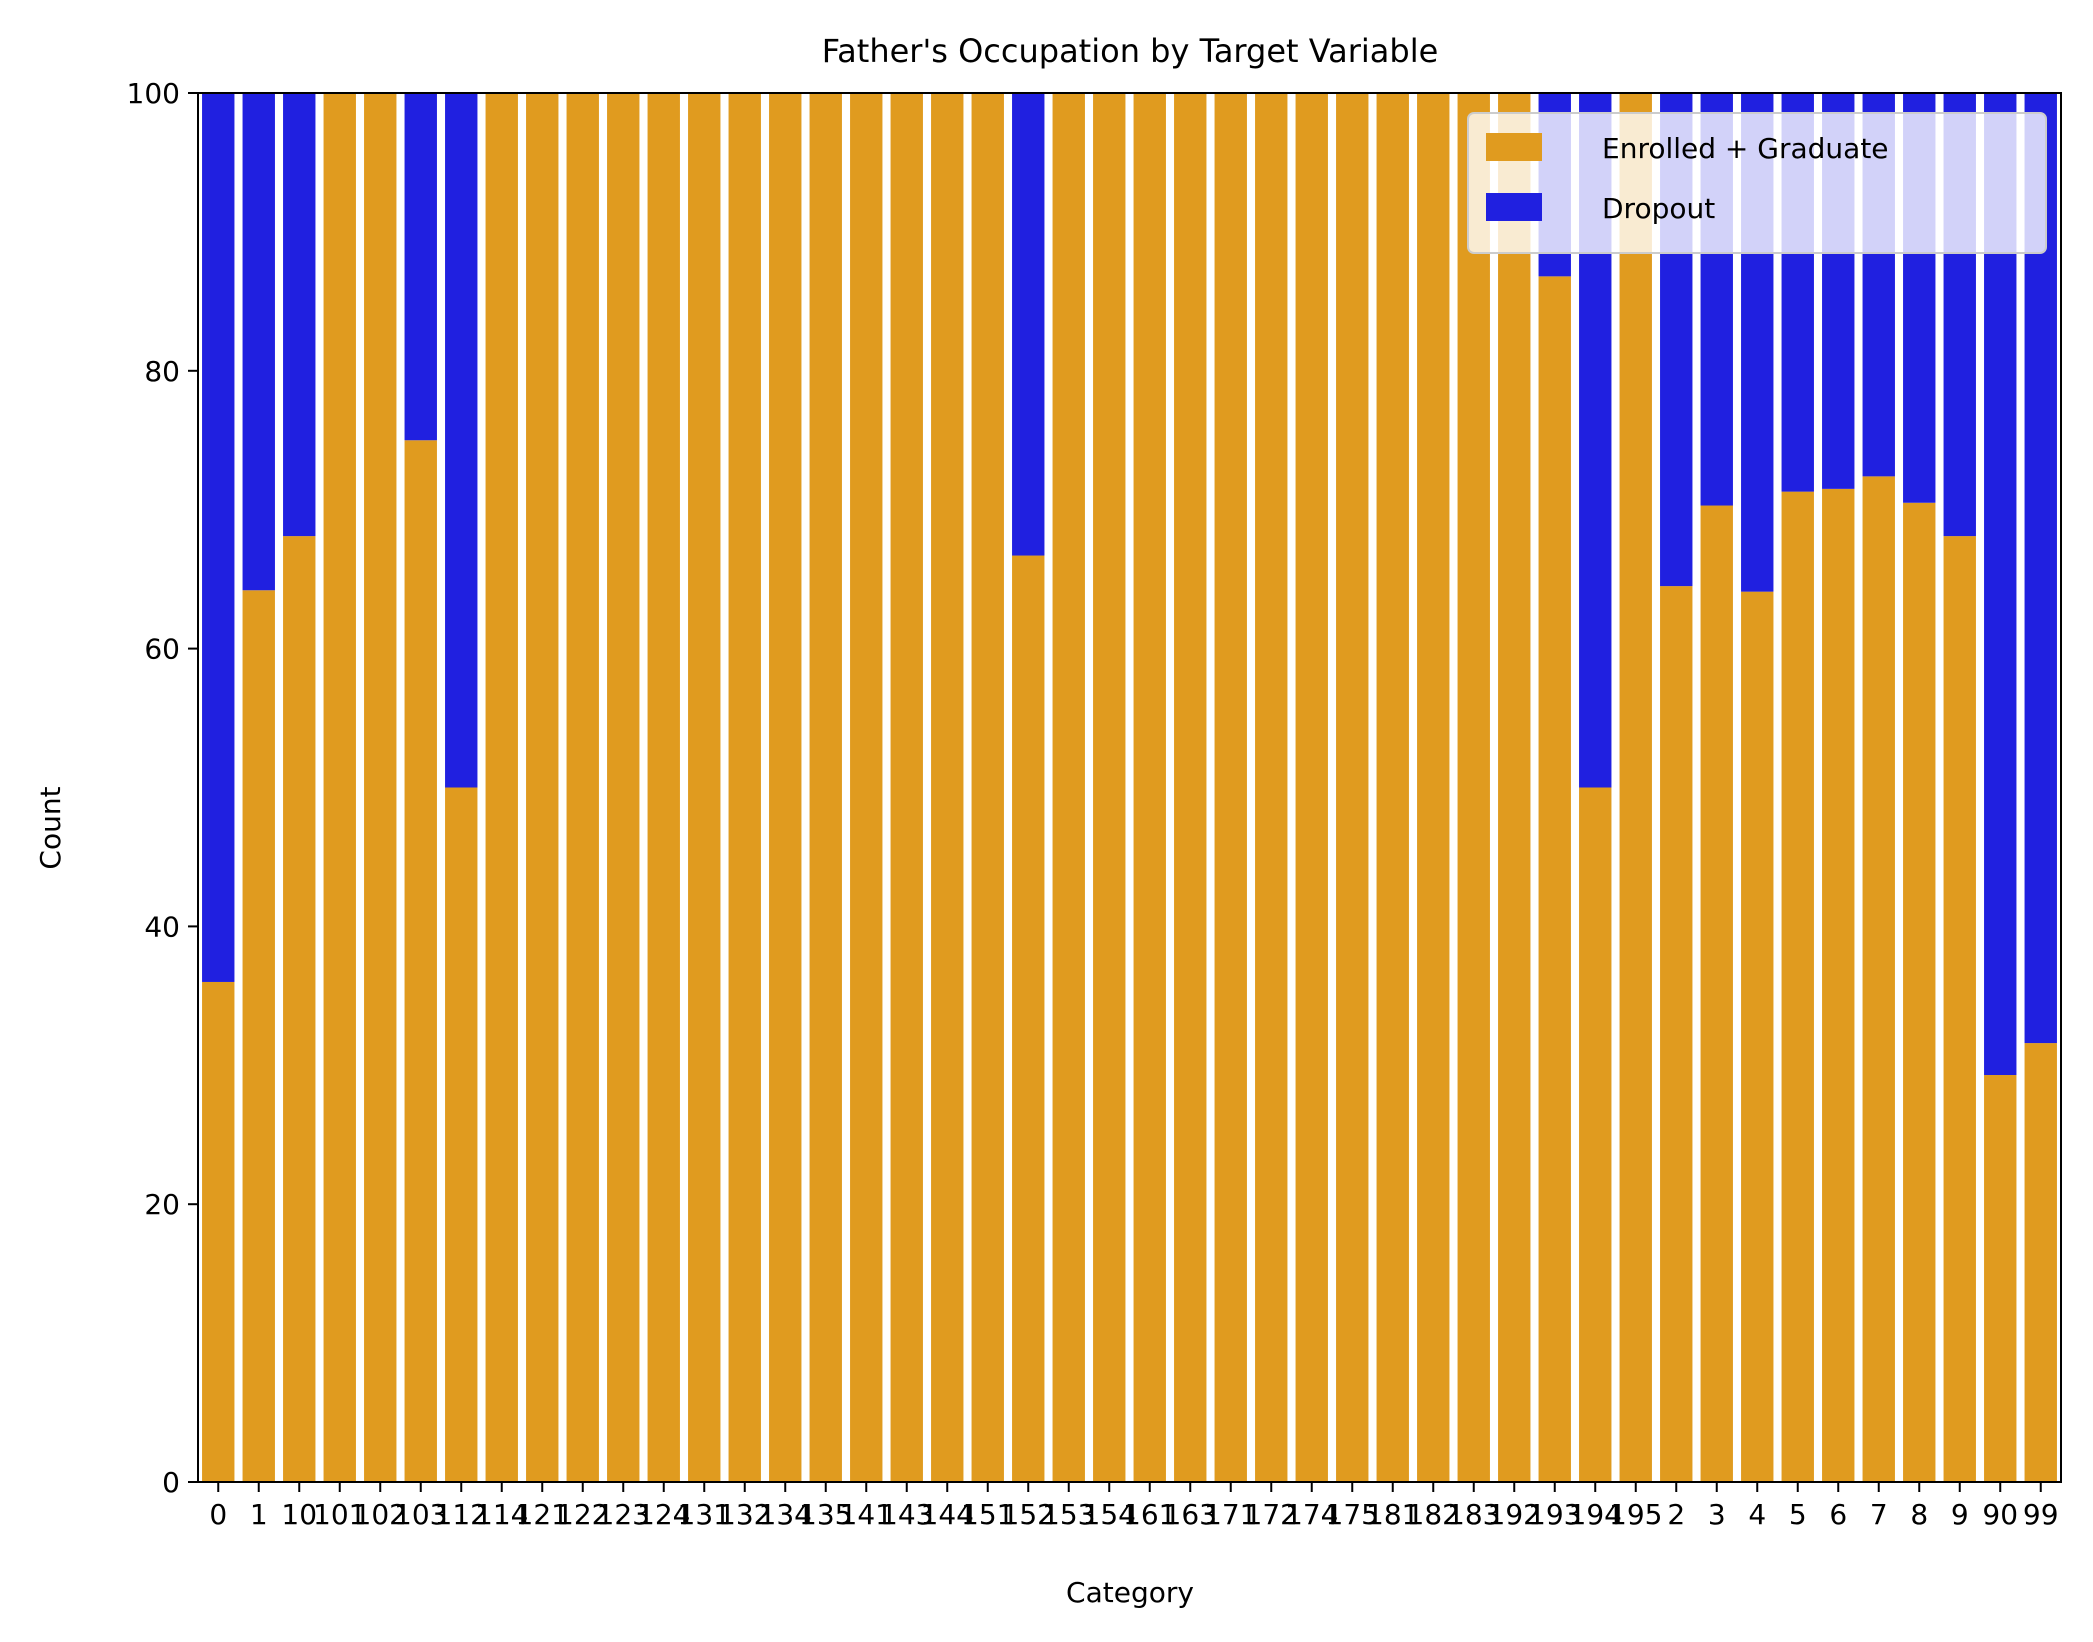 The image size is (2093, 1642). Describe the element at coordinates (947, 1514) in the screenshot. I see `x-tick-label: 144` at that location.